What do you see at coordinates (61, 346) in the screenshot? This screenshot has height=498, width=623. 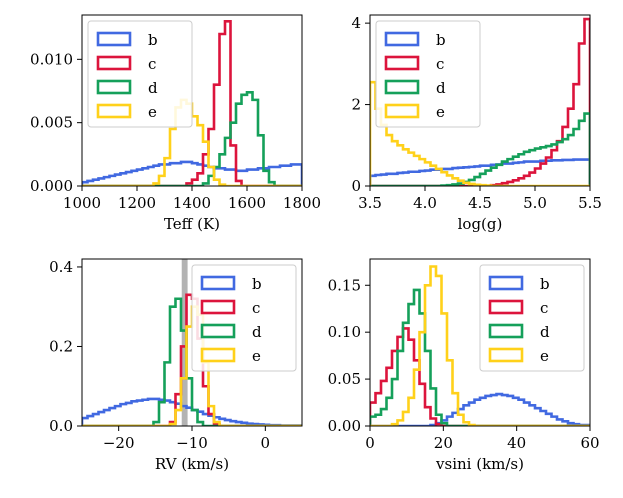 I see `y-tick-label: 0.2` at bounding box center [61, 346].